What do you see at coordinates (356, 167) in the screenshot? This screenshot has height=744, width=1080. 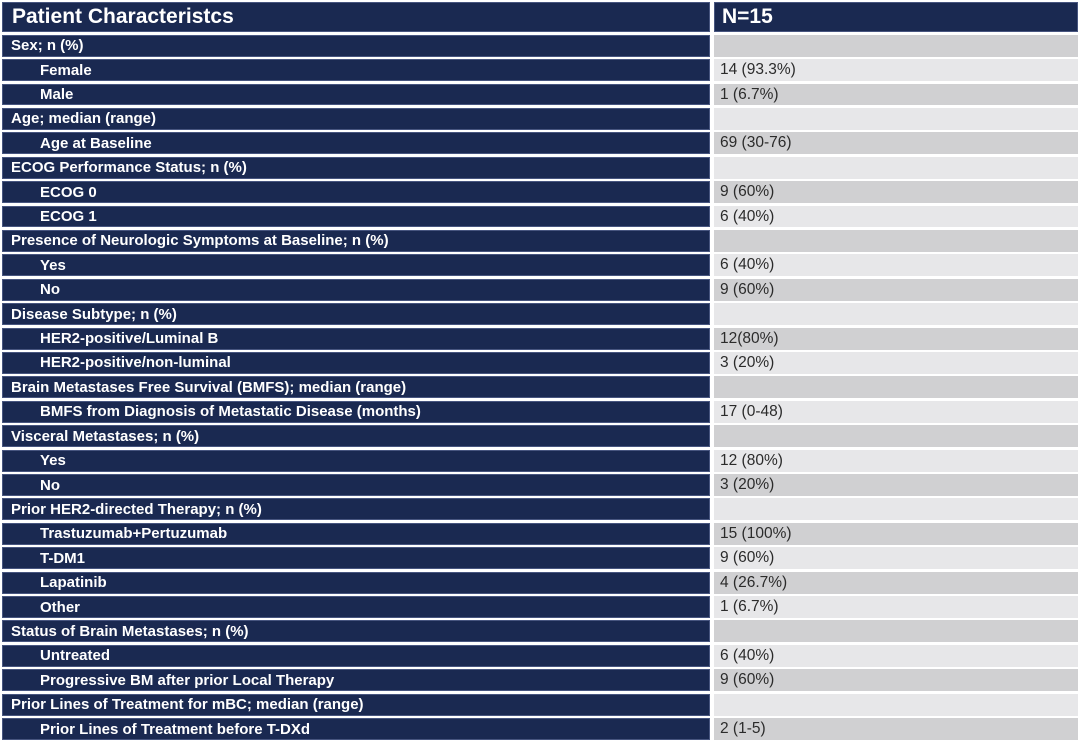 I see `row-label: ECOG Performance Status; n (%)` at bounding box center [356, 167].